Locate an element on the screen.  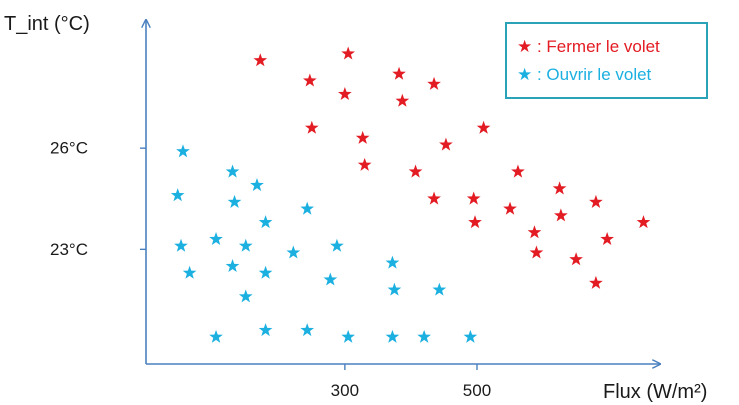
x-axis-title: Flux (W/m²) is located at coordinates (655, 392).